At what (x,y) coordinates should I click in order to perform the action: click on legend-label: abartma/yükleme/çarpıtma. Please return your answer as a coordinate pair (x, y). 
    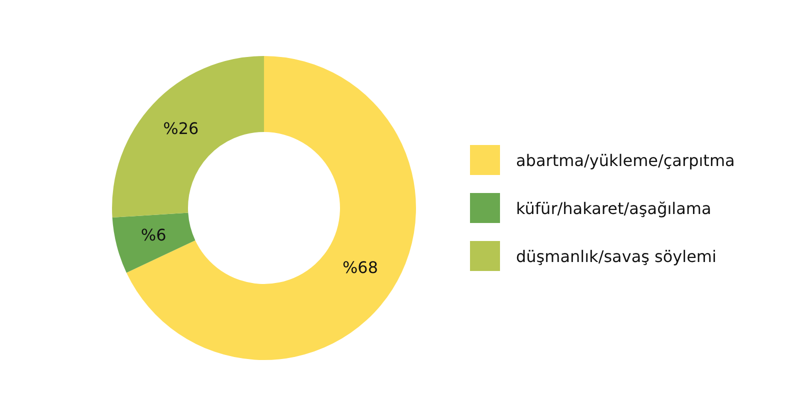
    Looking at the image, I should click on (625, 160).